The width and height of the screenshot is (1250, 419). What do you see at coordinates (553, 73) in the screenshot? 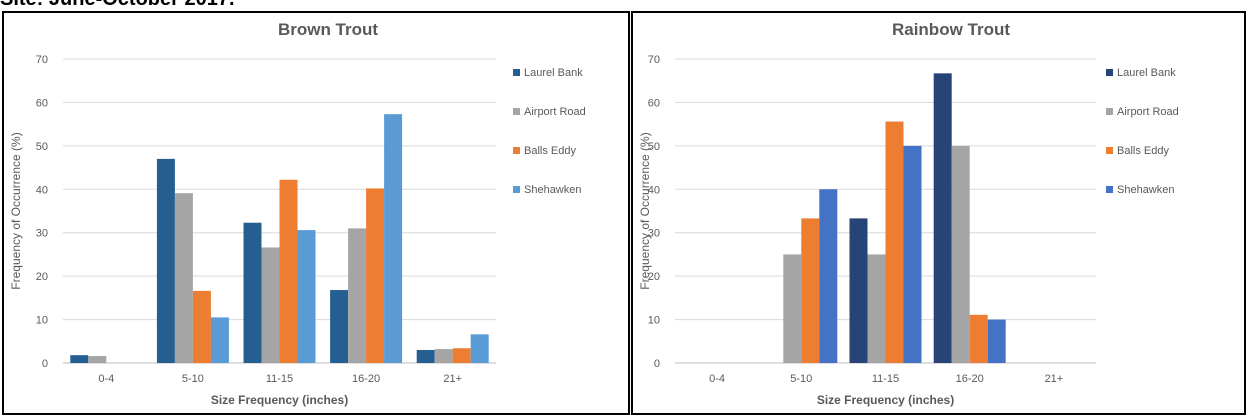
I see `brown-trout-legend-label: Laurel Bank` at bounding box center [553, 73].